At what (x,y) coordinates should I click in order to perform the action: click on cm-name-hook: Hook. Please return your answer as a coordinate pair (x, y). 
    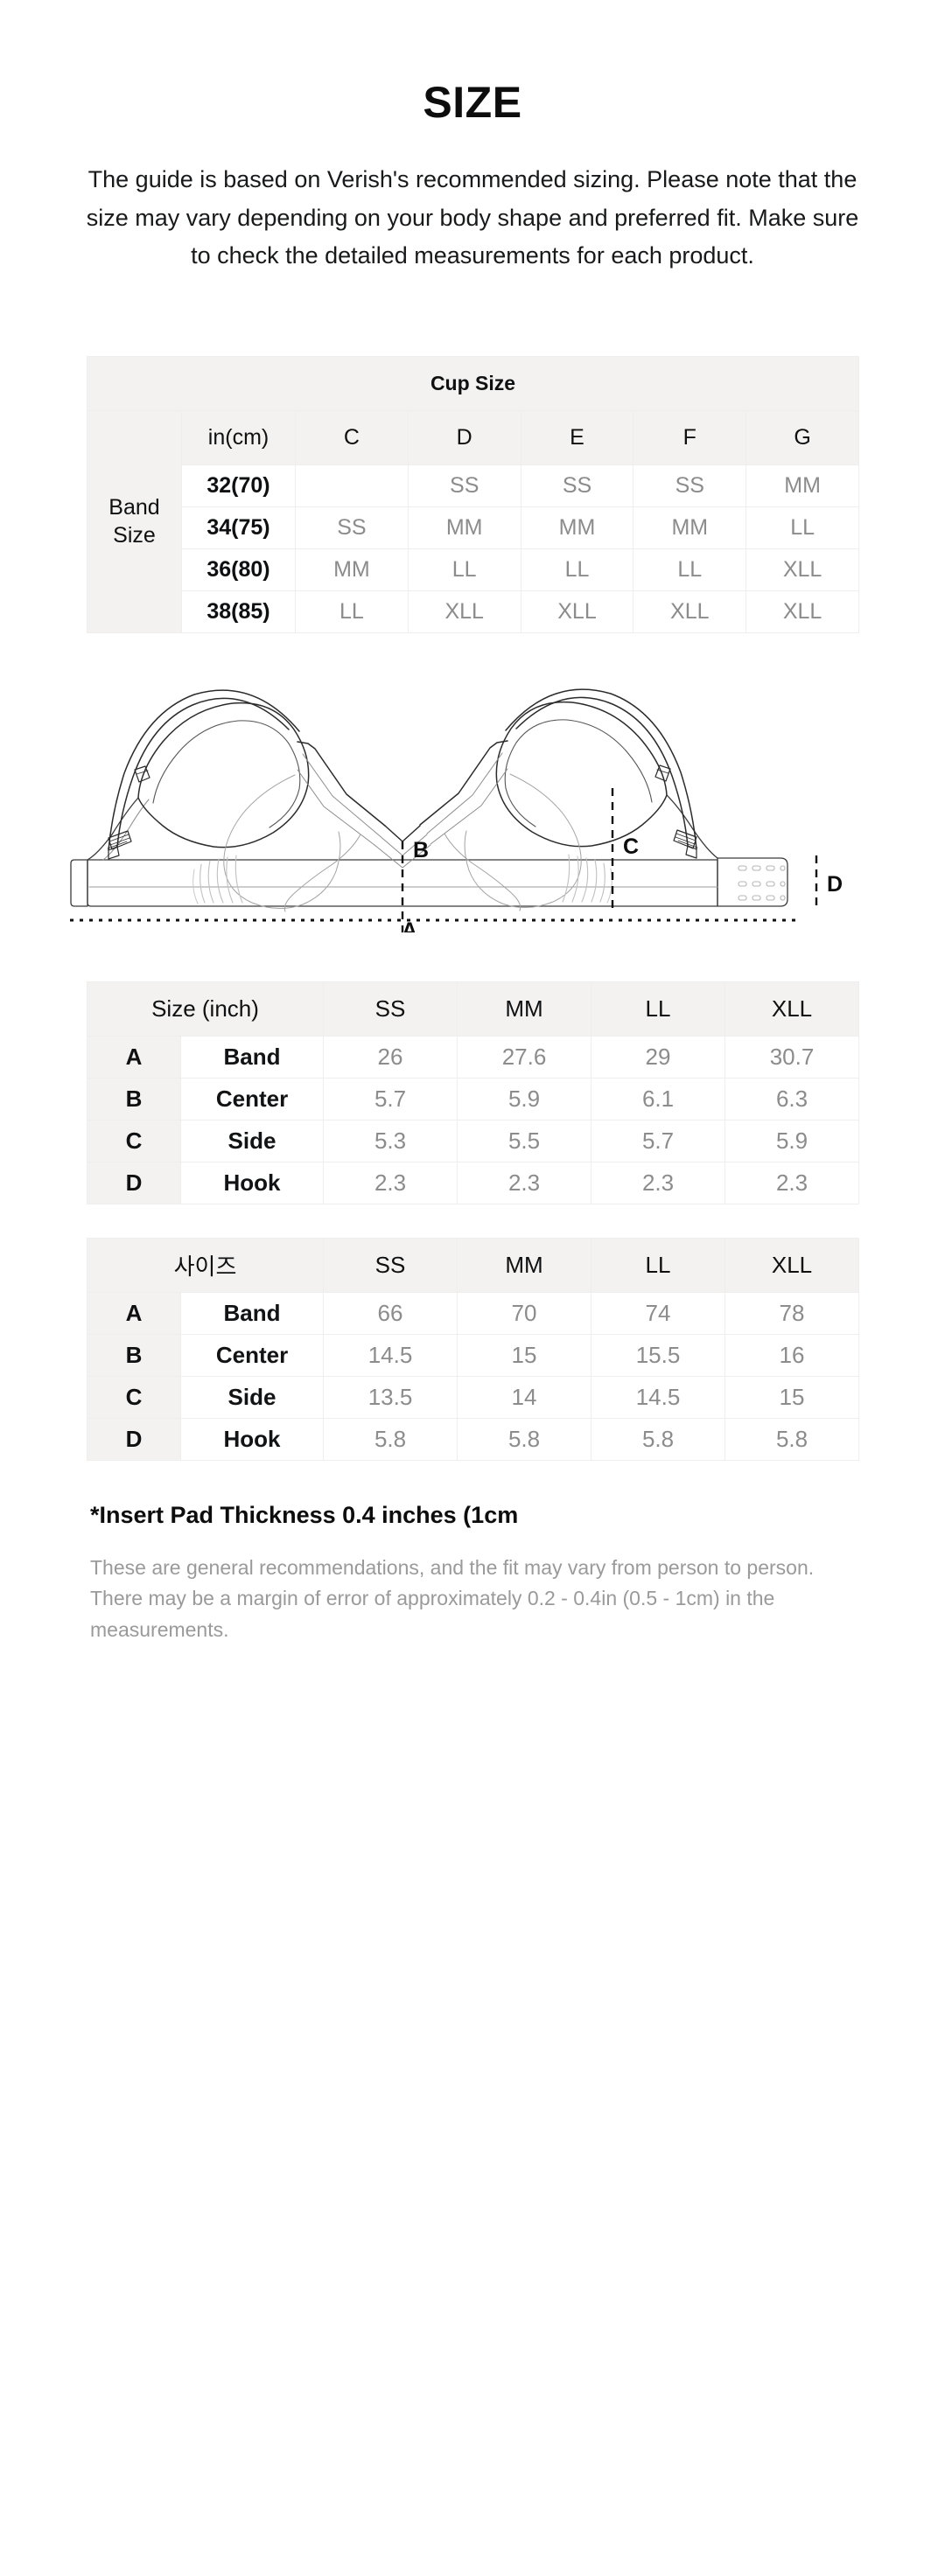
    Looking at the image, I should click on (252, 1440).